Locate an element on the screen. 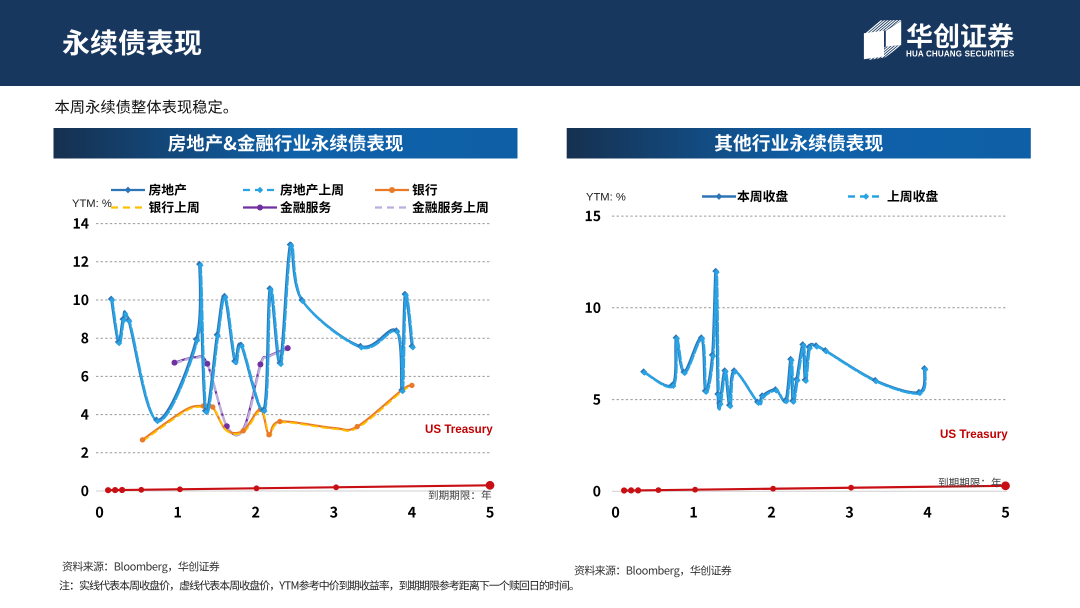  svg-text: HUA CHUANG SECURITIES is located at coordinates (960, 54).